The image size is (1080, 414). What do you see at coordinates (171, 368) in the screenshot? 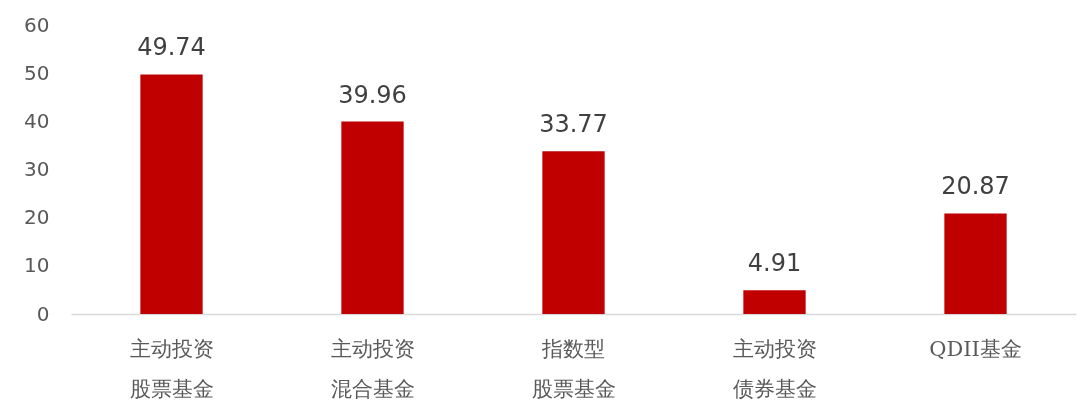
I see `x-tick-label: 主动投资股票基金` at bounding box center [171, 368].